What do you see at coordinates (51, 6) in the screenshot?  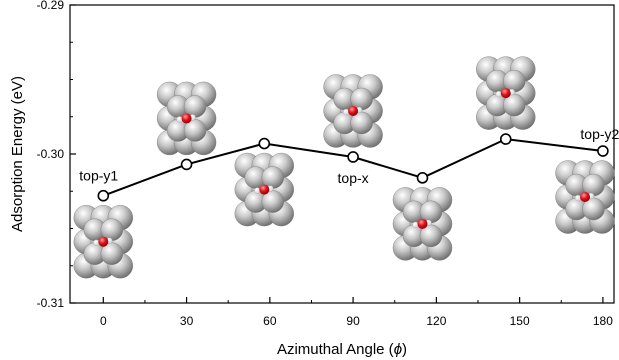 I see `y-tick-label: -0.29` at bounding box center [51, 6].